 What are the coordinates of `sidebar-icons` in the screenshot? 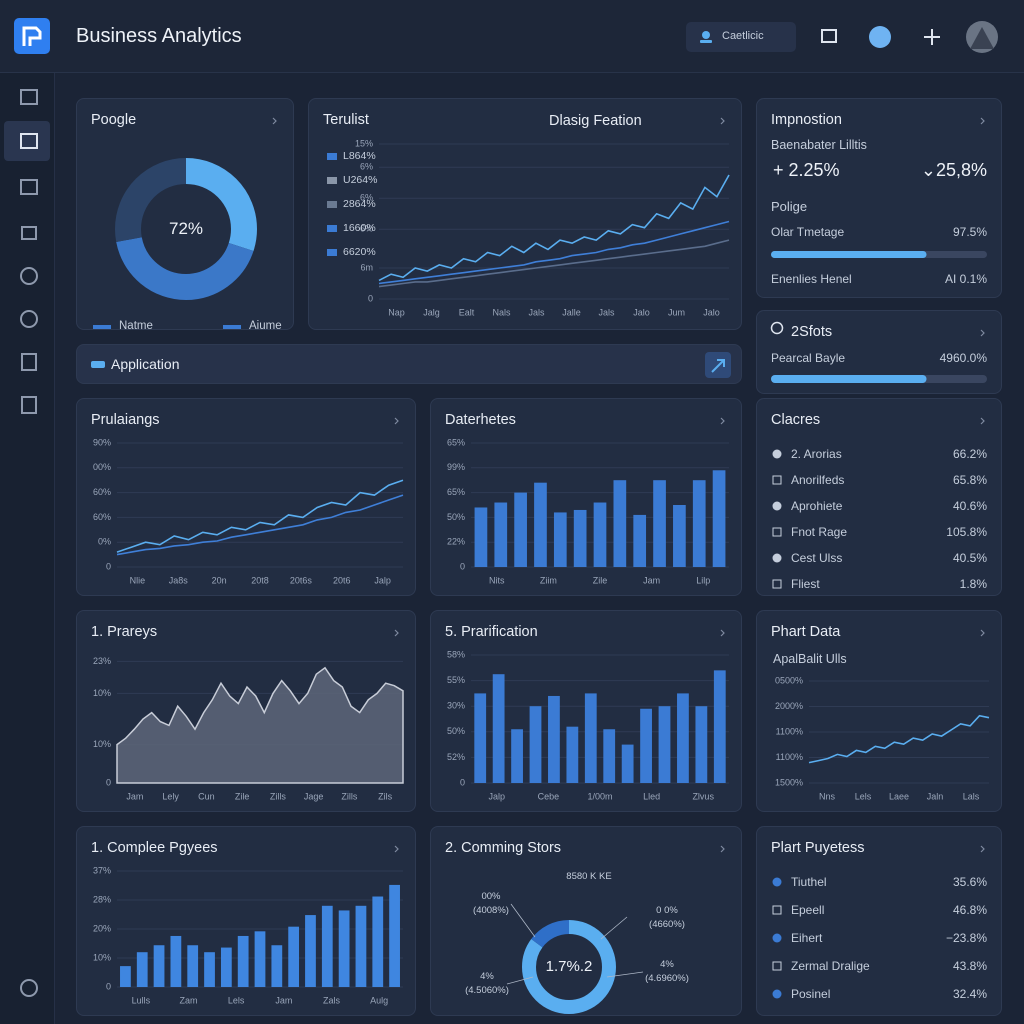 It's located at (27, 548).